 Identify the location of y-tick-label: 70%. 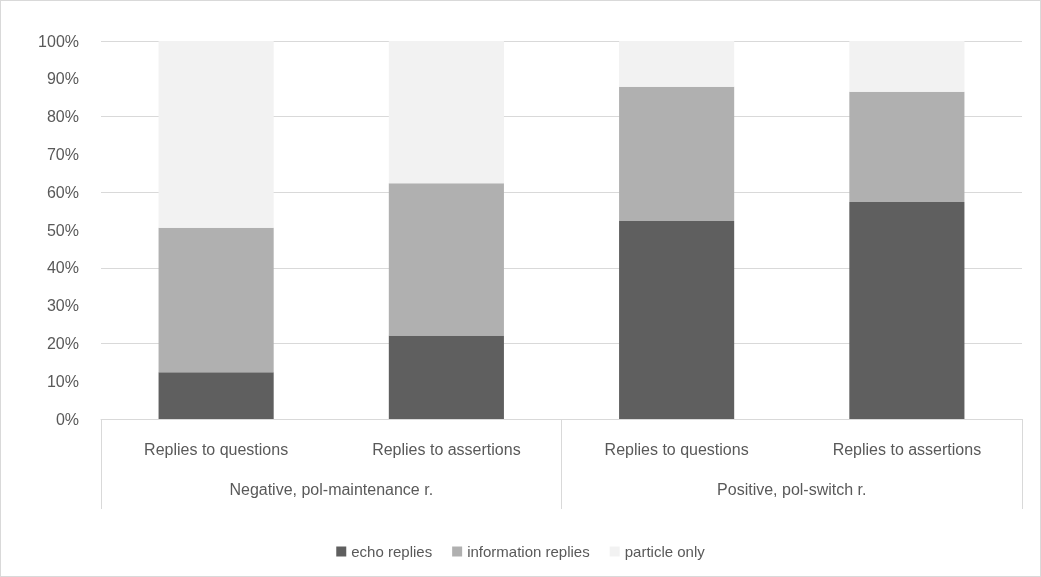
(62, 154).